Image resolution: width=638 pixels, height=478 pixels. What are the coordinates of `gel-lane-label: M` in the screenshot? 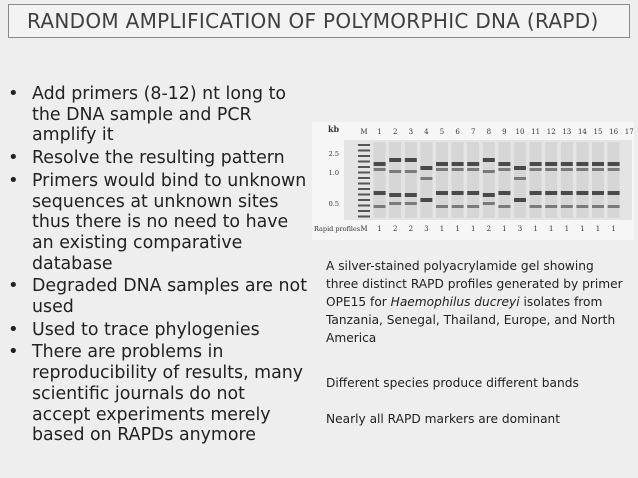 It's located at (363, 132).